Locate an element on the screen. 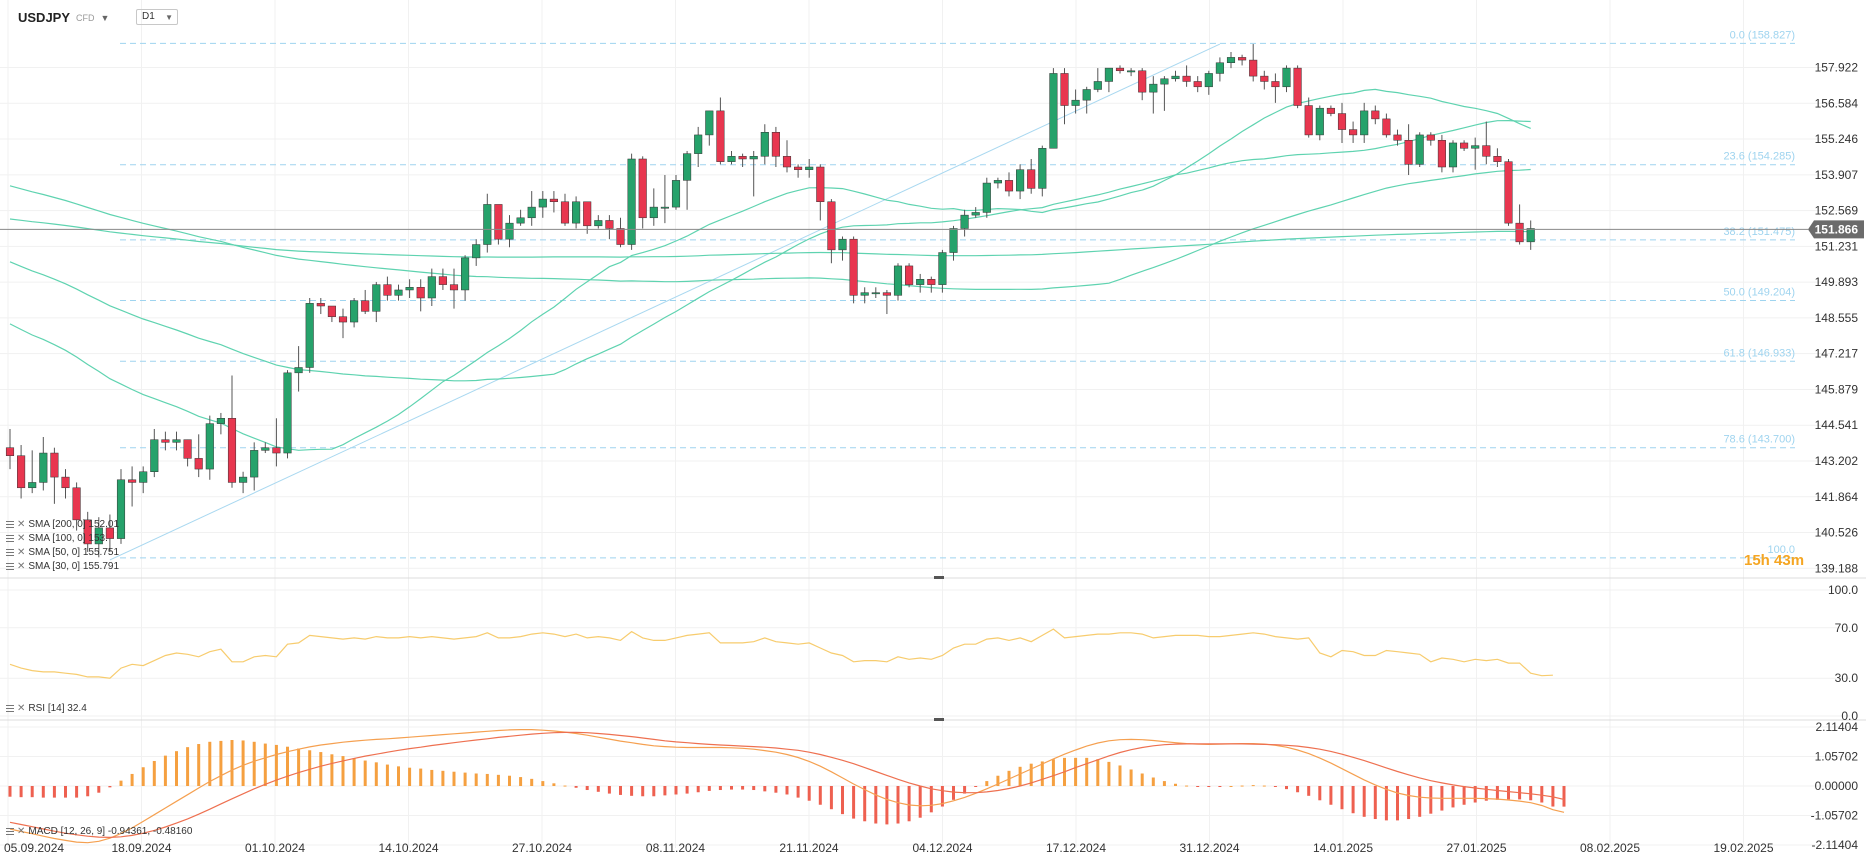  legend-sma100: ✕ SMA [100, 0] 153. is located at coordinates (57, 538).